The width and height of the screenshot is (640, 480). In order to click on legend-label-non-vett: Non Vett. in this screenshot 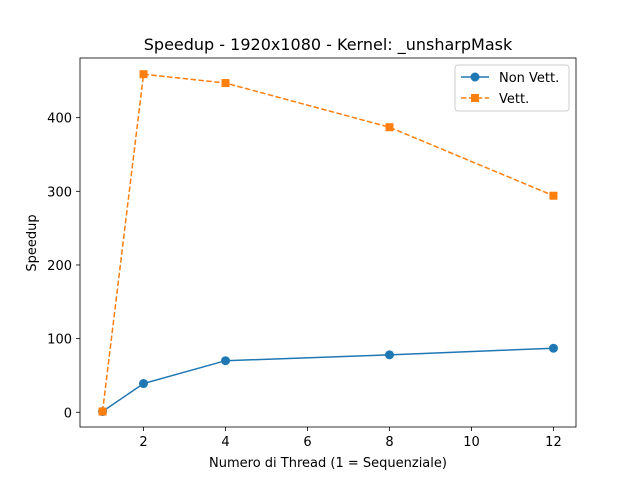, I will do `click(529, 78)`.